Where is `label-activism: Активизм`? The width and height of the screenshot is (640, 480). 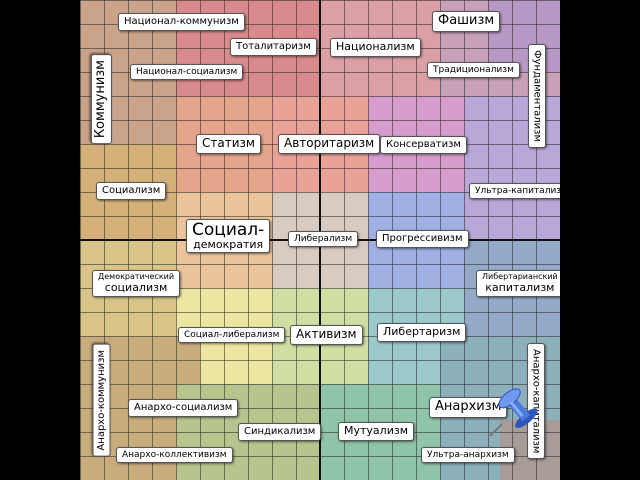 label-activism: Активизм is located at coordinates (326, 335).